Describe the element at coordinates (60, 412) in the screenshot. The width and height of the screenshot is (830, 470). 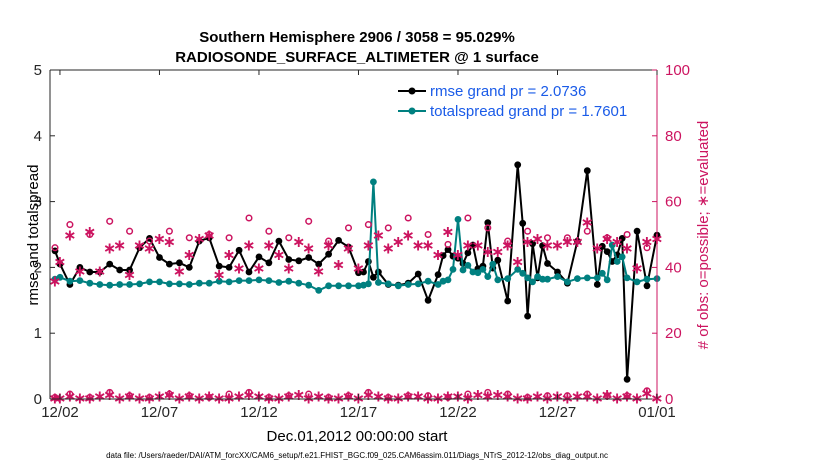
I see `x-tick-label: 12/02` at that location.